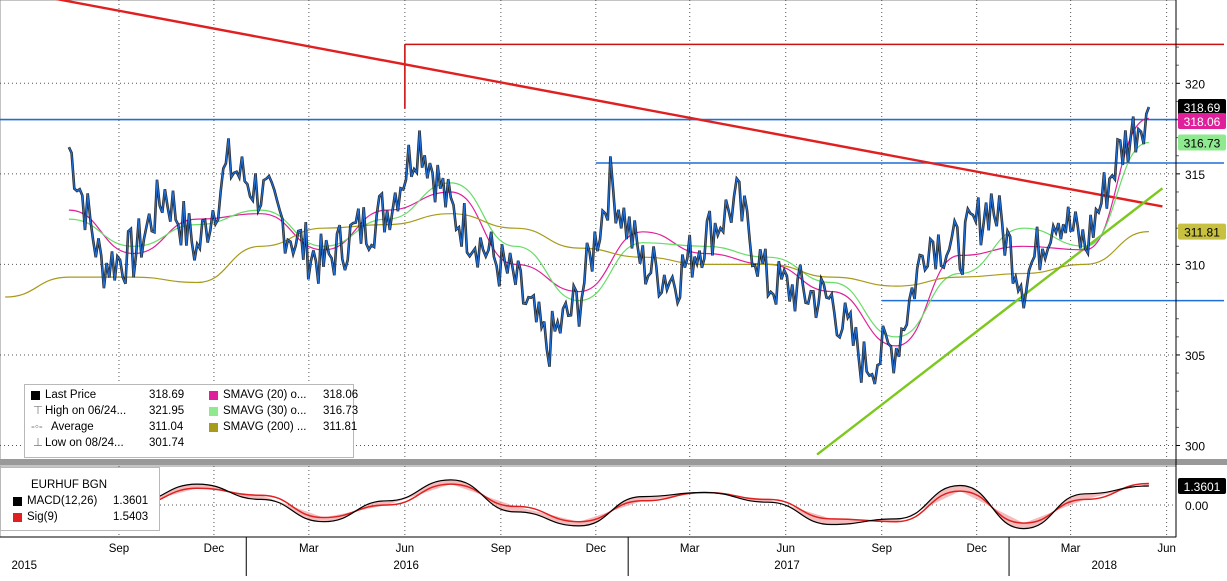 The height and width of the screenshot is (581, 1227). I want to click on price-right-label: 316.73, so click(1202, 142).